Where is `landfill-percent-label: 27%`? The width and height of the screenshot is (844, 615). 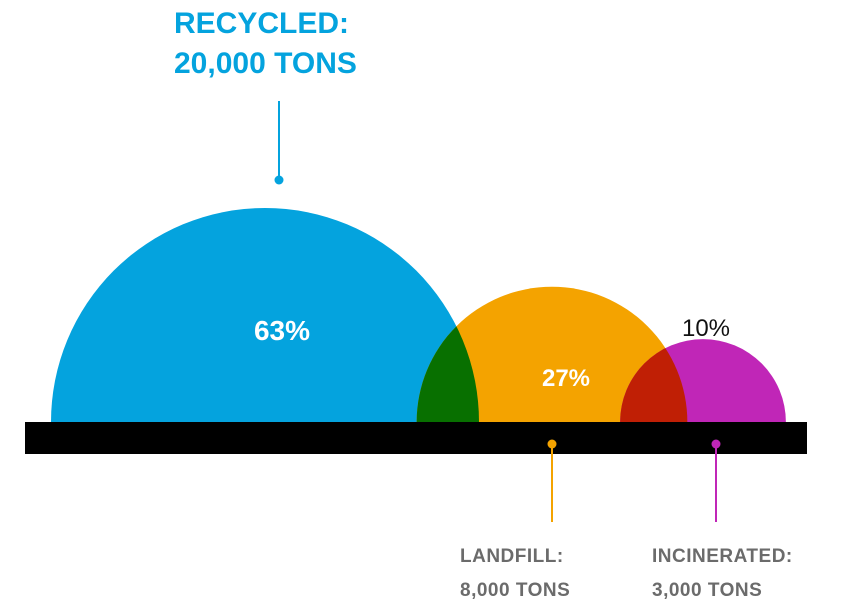
landfill-percent-label: 27% is located at coordinates (566, 378).